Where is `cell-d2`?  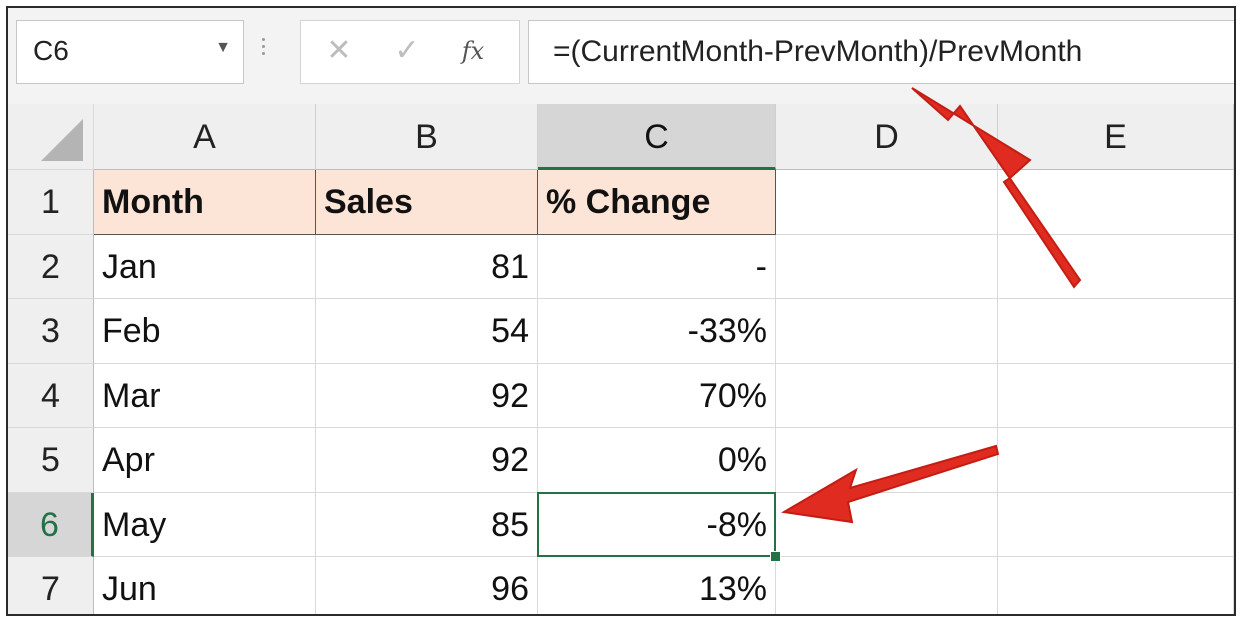
cell-d2 is located at coordinates (887, 266).